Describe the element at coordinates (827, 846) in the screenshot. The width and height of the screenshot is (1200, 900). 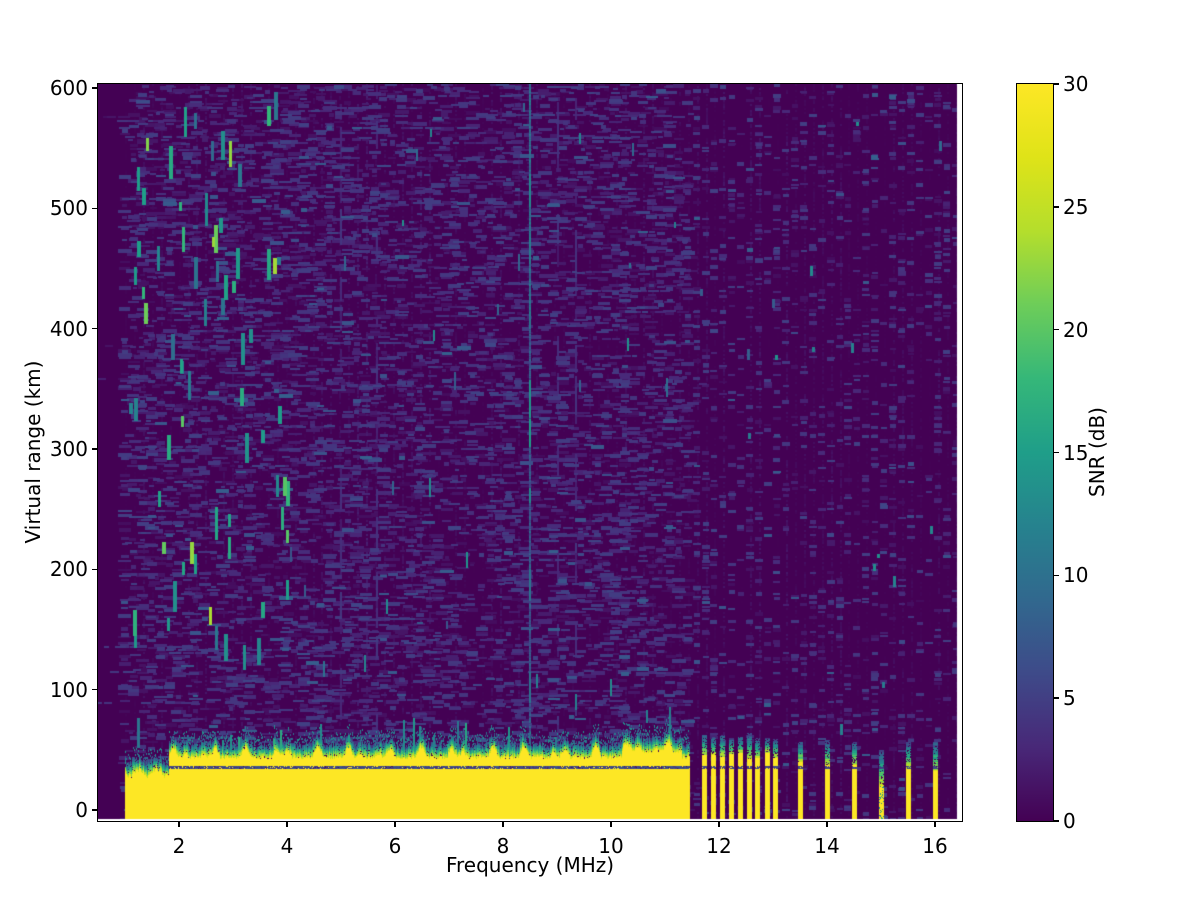
I see `x-tick-label: 14` at that location.